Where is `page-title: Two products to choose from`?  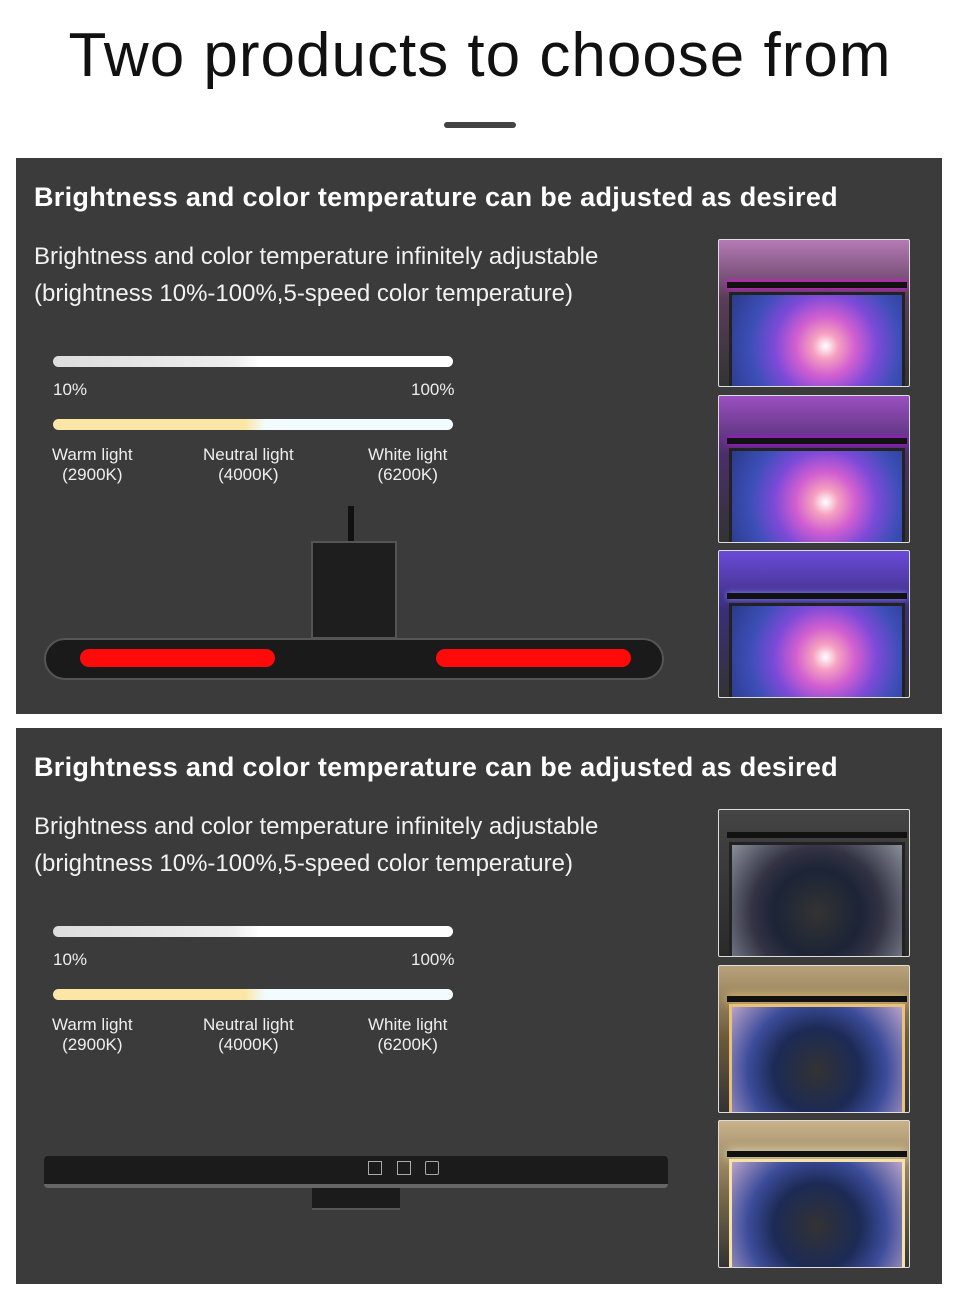
page-title: Two products to choose from is located at coordinates (480, 55).